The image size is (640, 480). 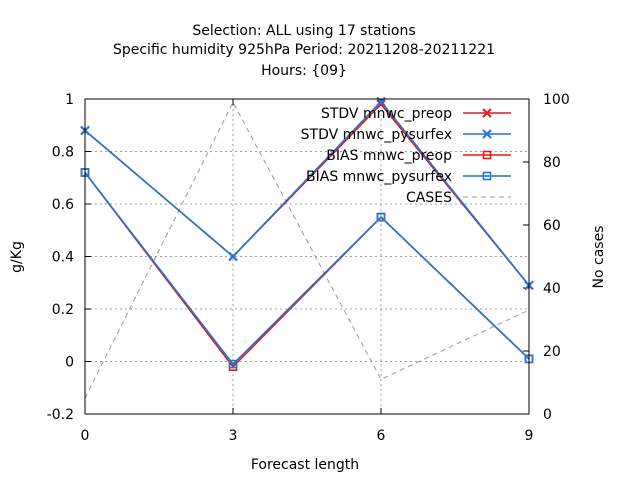 What do you see at coordinates (63, 258) in the screenshot?
I see `y-tick-label: 0.4` at bounding box center [63, 258].